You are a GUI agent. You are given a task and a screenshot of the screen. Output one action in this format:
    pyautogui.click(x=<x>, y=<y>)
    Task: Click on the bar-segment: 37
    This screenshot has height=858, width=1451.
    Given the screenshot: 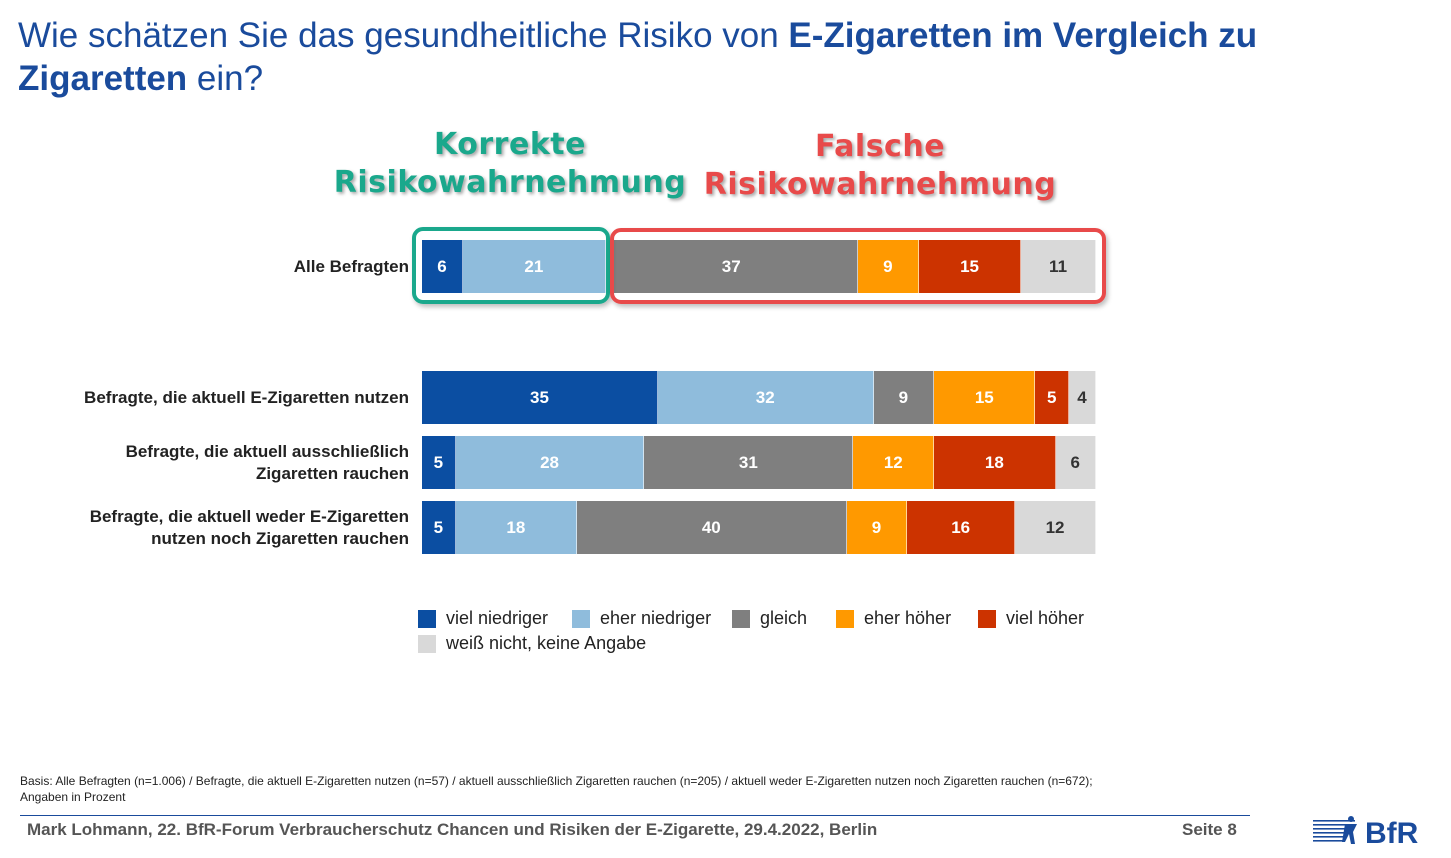 What is the action you would take?
    pyautogui.click(x=731, y=266)
    